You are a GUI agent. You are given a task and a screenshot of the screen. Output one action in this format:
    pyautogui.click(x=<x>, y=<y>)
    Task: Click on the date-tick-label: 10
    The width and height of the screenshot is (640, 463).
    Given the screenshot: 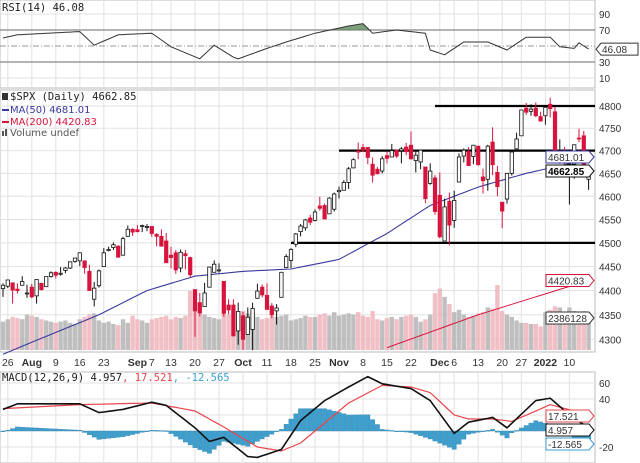 What is the action you would take?
    pyautogui.click(x=570, y=363)
    